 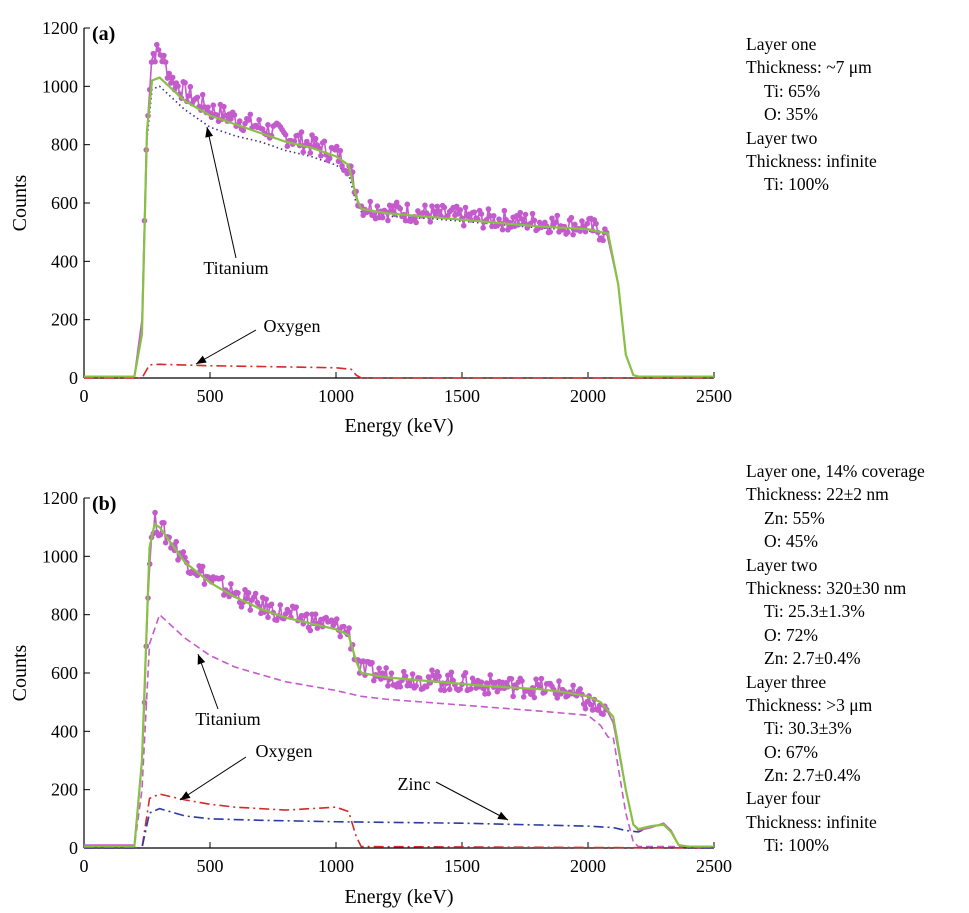 What do you see at coordinates (502, 815) in the screenshot?
I see `zinc-arrowhead` at bounding box center [502, 815].